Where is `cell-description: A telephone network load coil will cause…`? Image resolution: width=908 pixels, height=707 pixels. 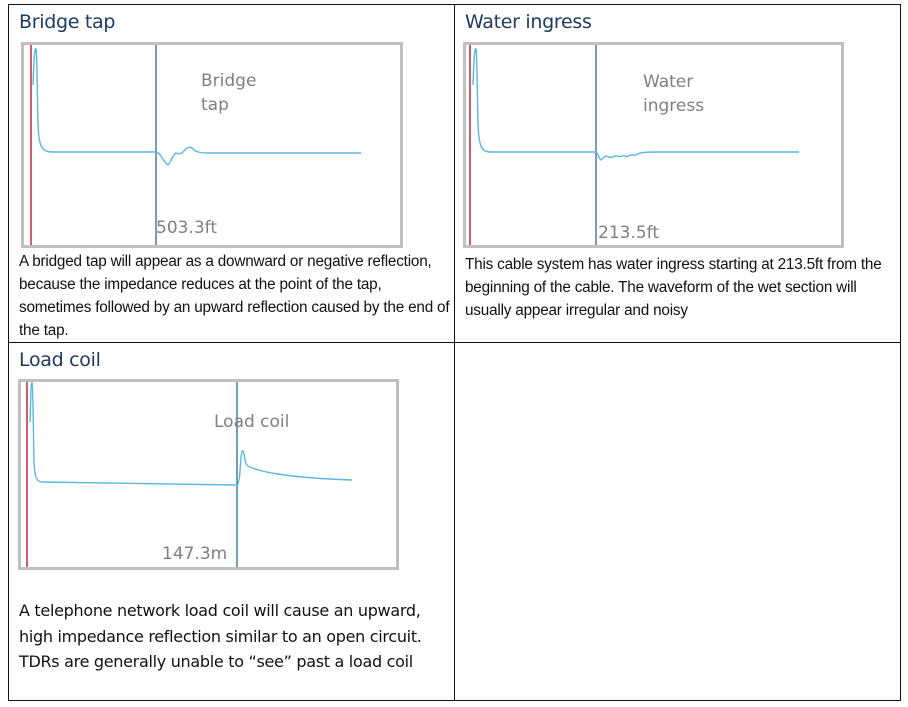
cell-description: A telephone network load coil will cause… is located at coordinates (220, 636).